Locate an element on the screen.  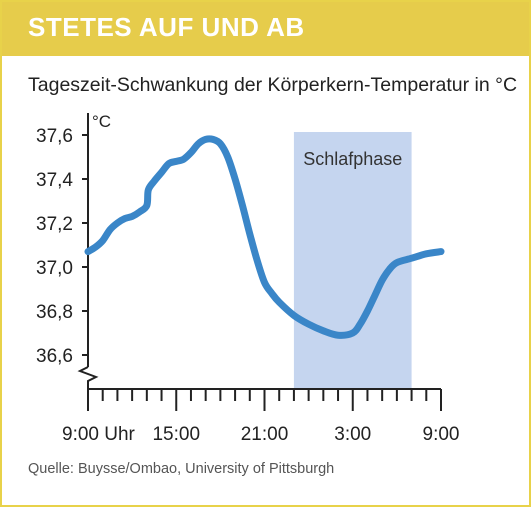
y-tick-label: 36,8 is located at coordinates (54, 312).